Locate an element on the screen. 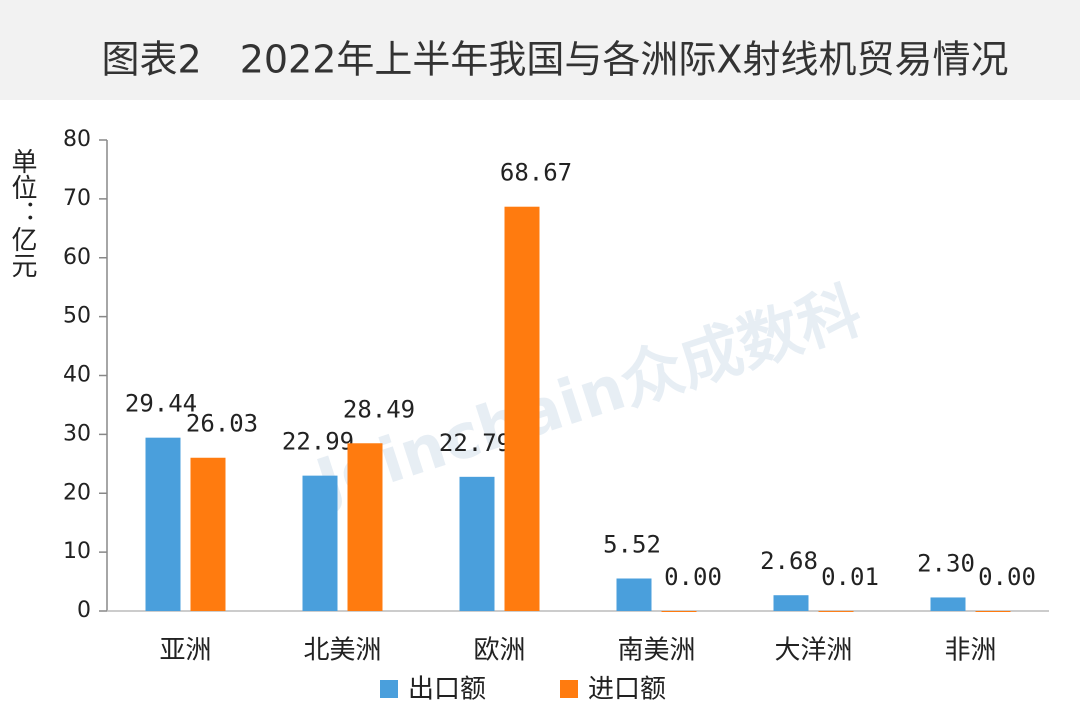 This screenshot has width=1080, height=714. y-tick-label: 60 is located at coordinates (77, 257).